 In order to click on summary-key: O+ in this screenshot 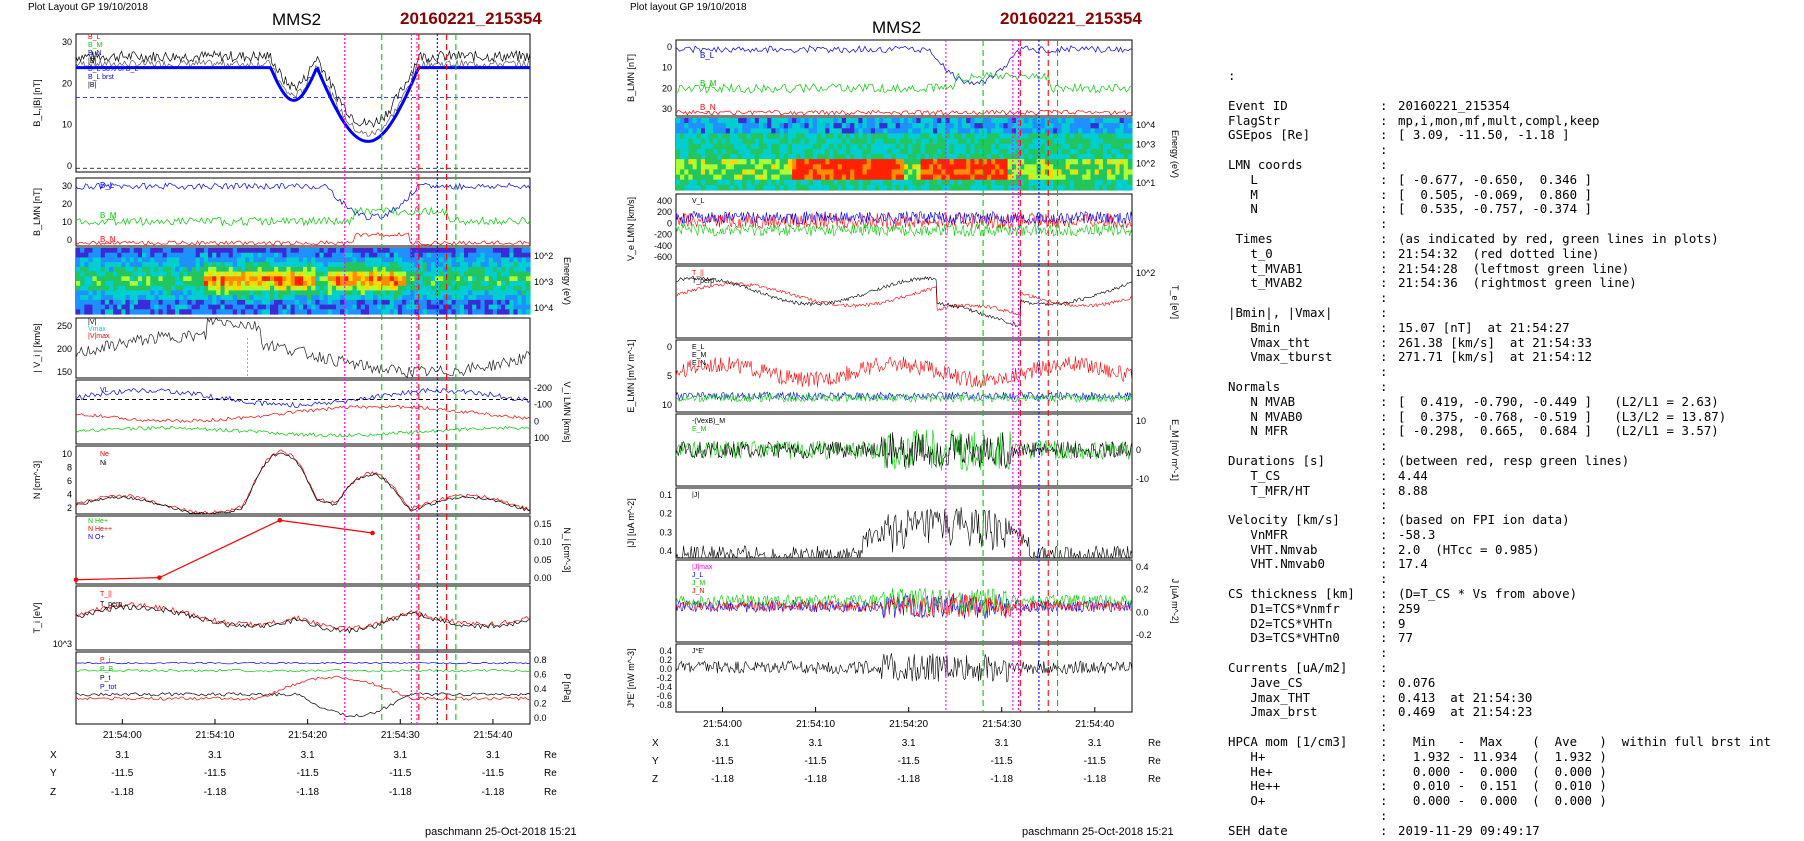, I will do `click(1247, 801)`.